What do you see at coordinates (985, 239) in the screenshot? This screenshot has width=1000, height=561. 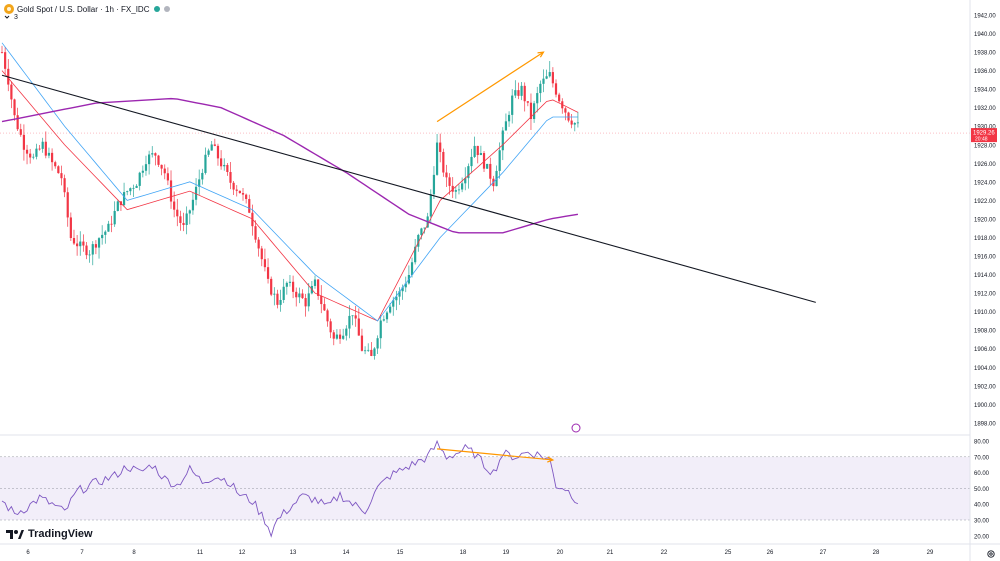 I see `price-tick-label: 1918.00` at bounding box center [985, 239].